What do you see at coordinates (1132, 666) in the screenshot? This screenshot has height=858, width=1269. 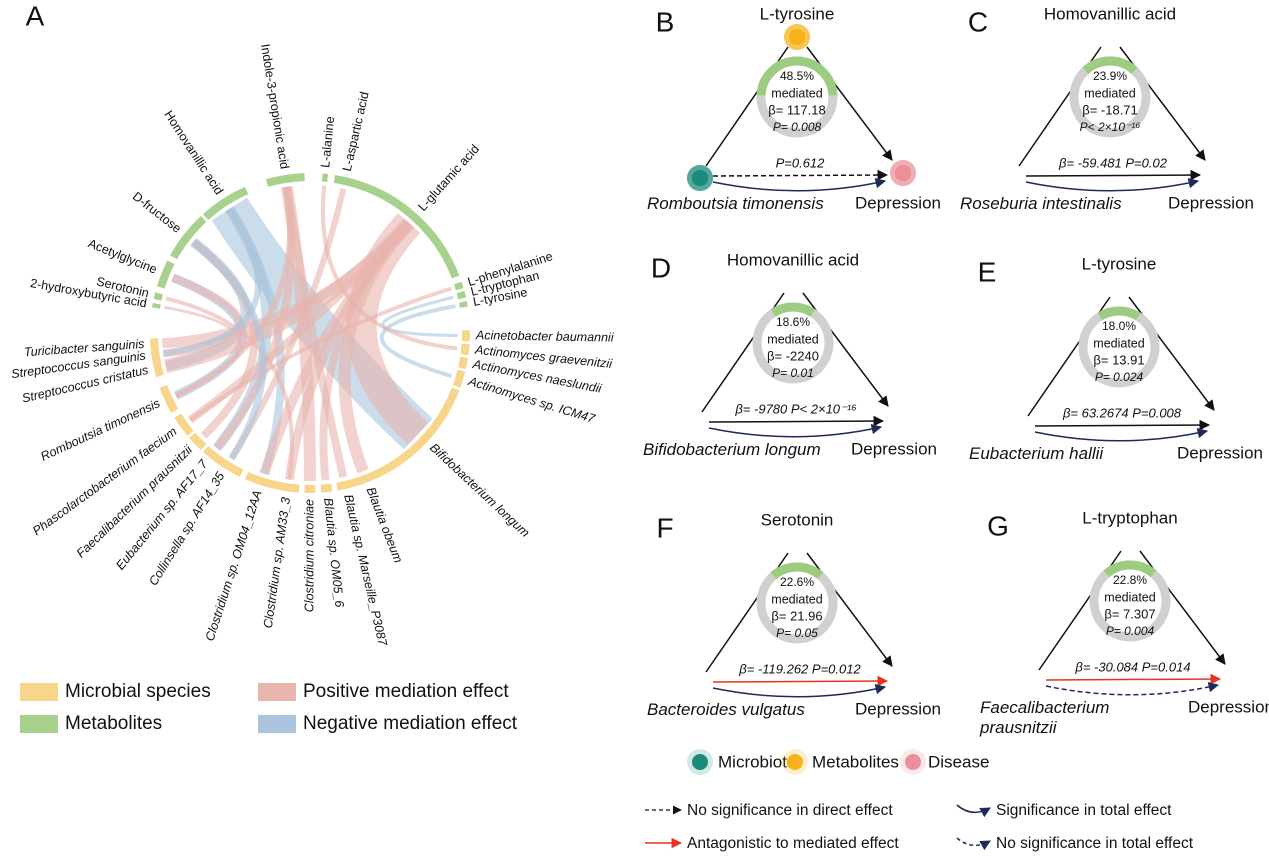 I see `direct-effect-label: β= -30.084 P=0.014` at bounding box center [1132, 666].